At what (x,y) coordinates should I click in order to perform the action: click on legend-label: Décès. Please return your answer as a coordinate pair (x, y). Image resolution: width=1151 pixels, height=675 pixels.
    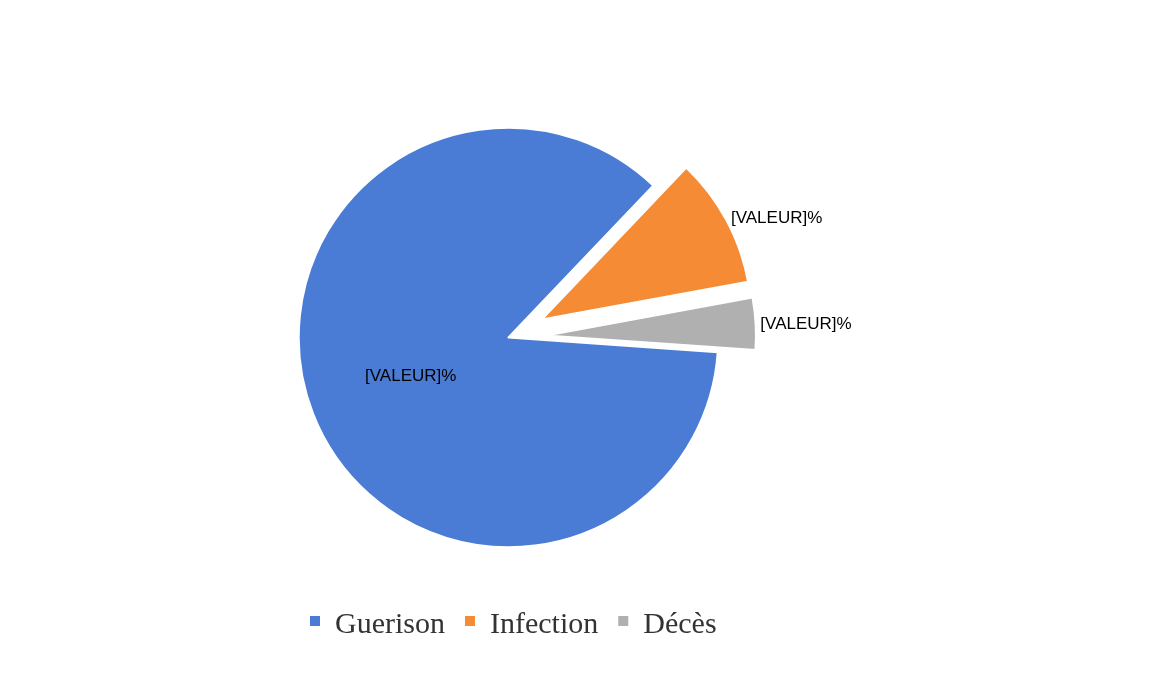
    Looking at the image, I should click on (680, 622).